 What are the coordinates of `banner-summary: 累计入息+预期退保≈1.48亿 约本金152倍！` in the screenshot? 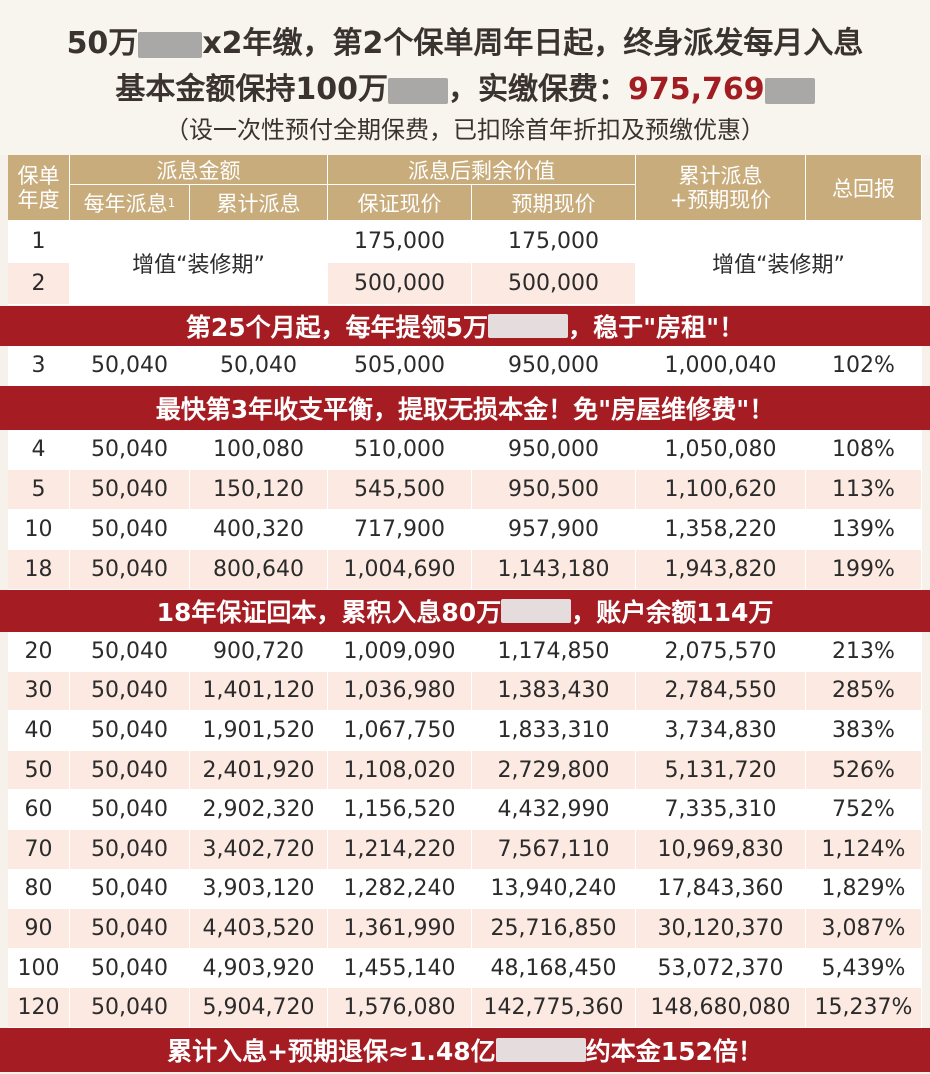 It's located at (465, 1050).